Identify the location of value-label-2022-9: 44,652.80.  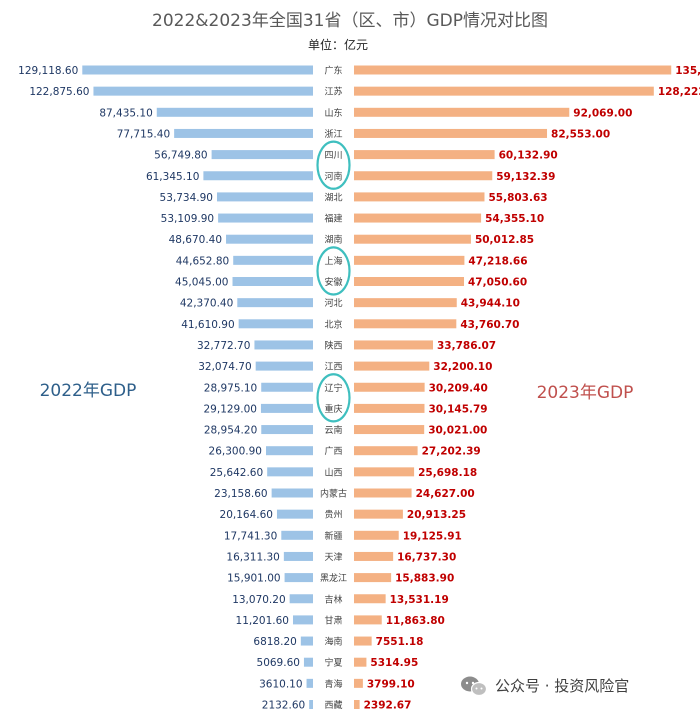
(202, 261).